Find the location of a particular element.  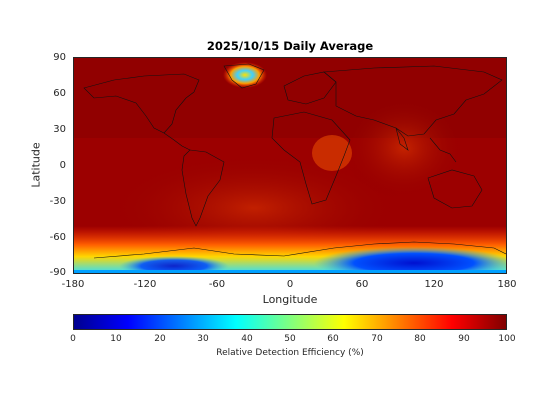

greenland-anomaly is located at coordinates (245, 75).